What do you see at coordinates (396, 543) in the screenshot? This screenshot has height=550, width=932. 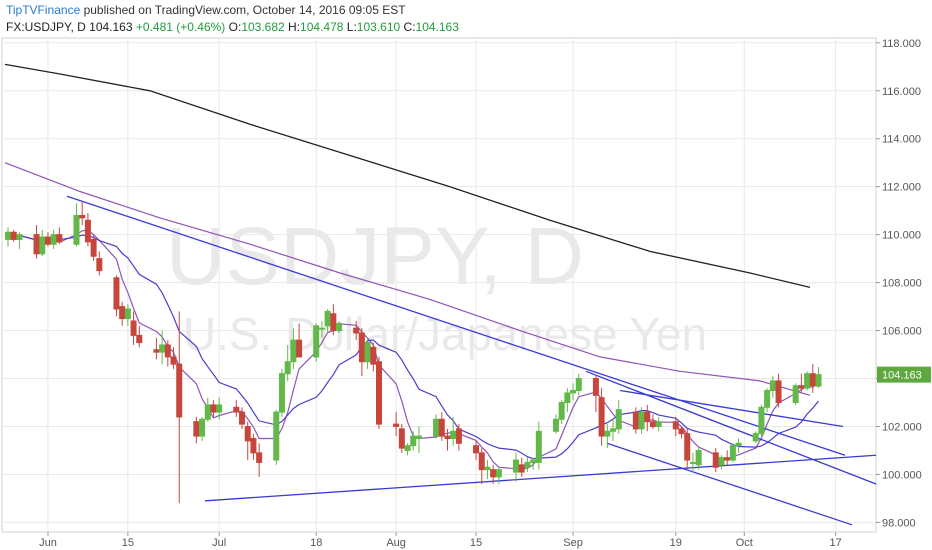 I see `x-tick-label: Aug` at bounding box center [396, 543].